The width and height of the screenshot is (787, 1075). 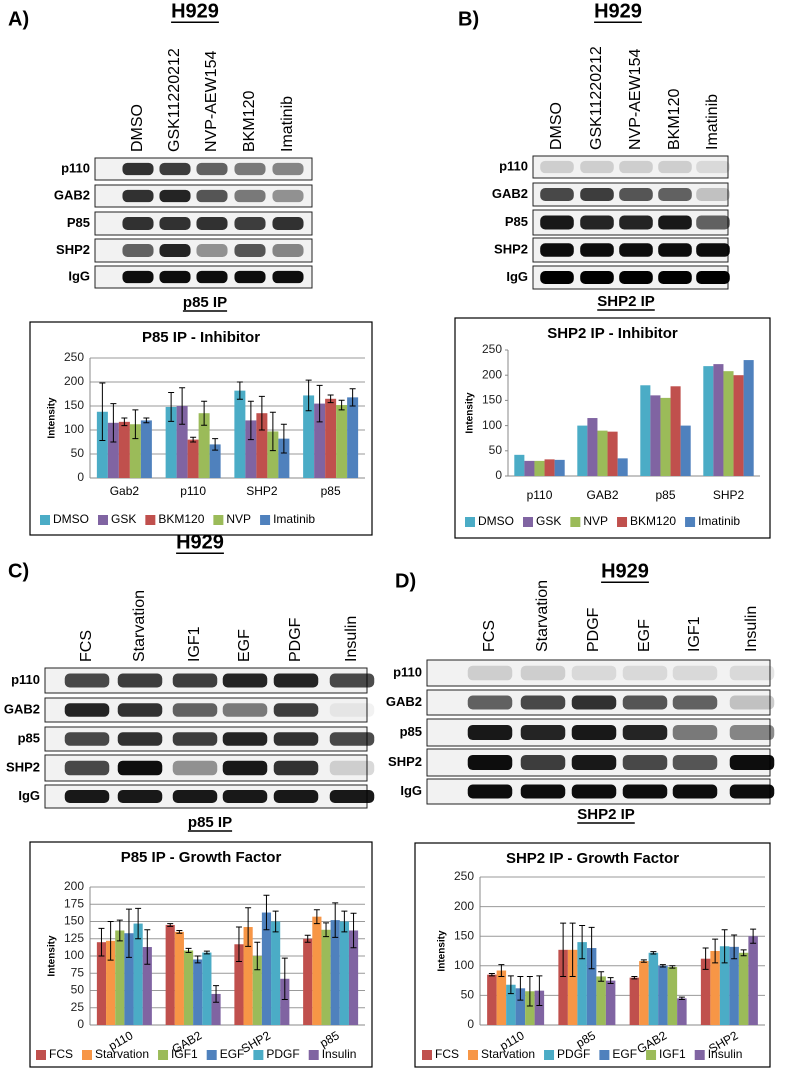 What do you see at coordinates (719, 521) in the screenshot?
I see `legend-label: Imatinib` at bounding box center [719, 521].